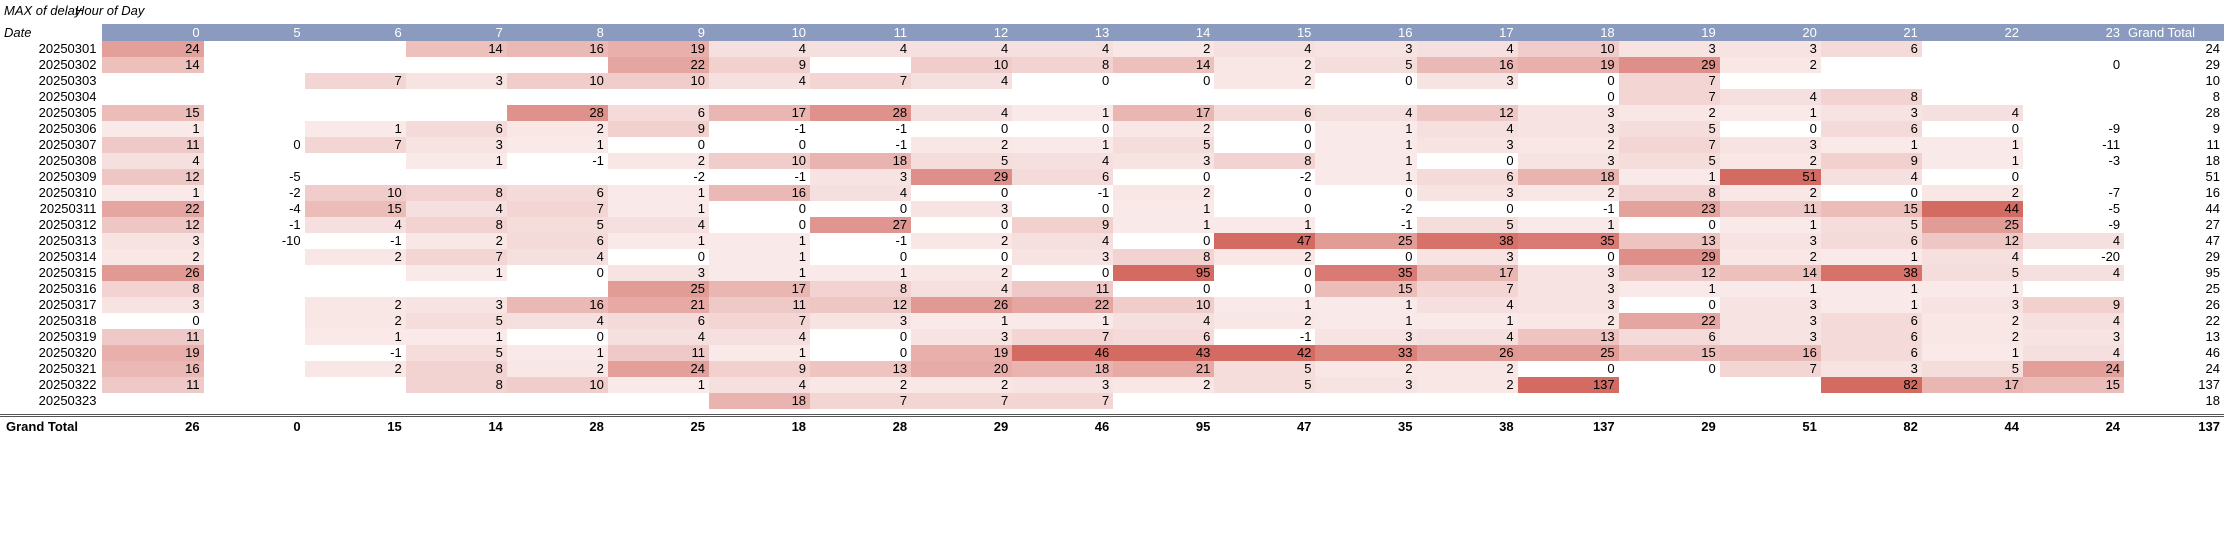 The height and width of the screenshot is (555, 2224). Describe the element at coordinates (1770, 369) in the screenshot. I see `data-cell: 7` at that location.